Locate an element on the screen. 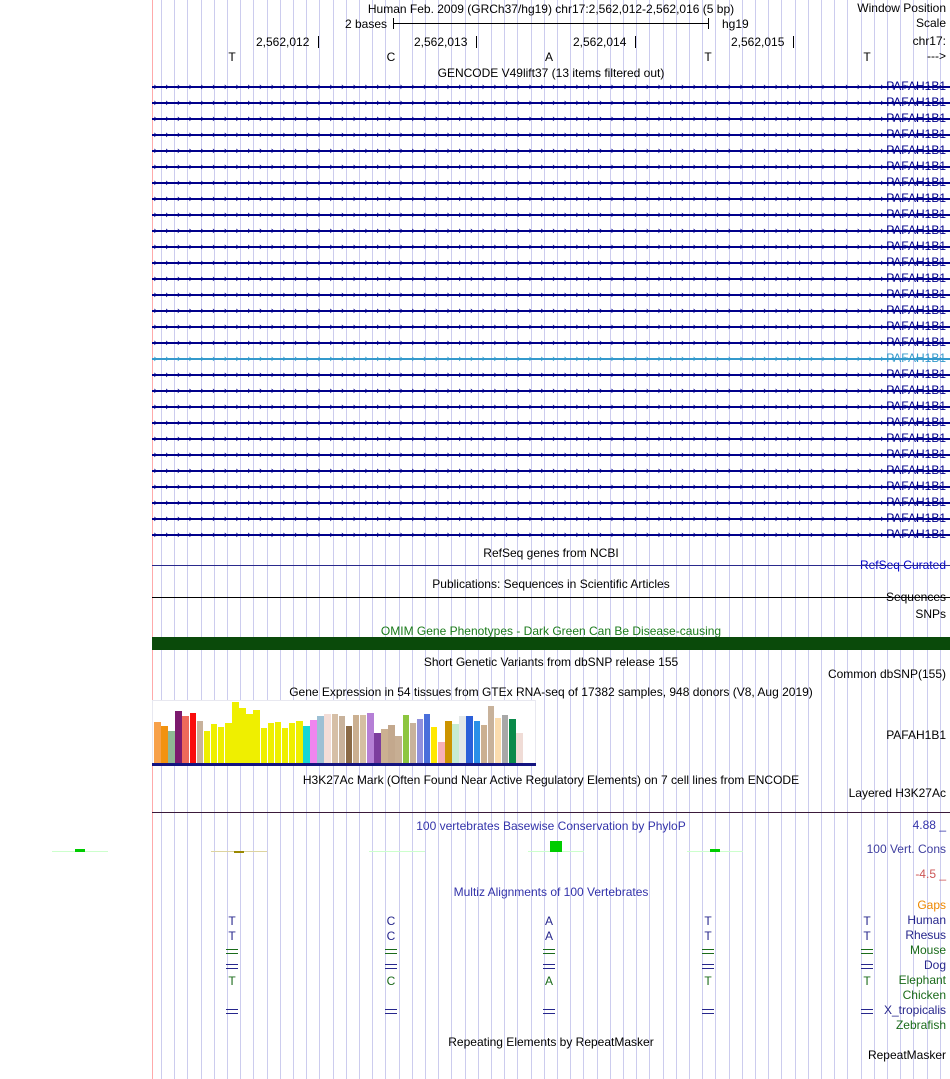 This screenshot has height=1079, width=950. omim-gene-block is located at coordinates (551, 643).